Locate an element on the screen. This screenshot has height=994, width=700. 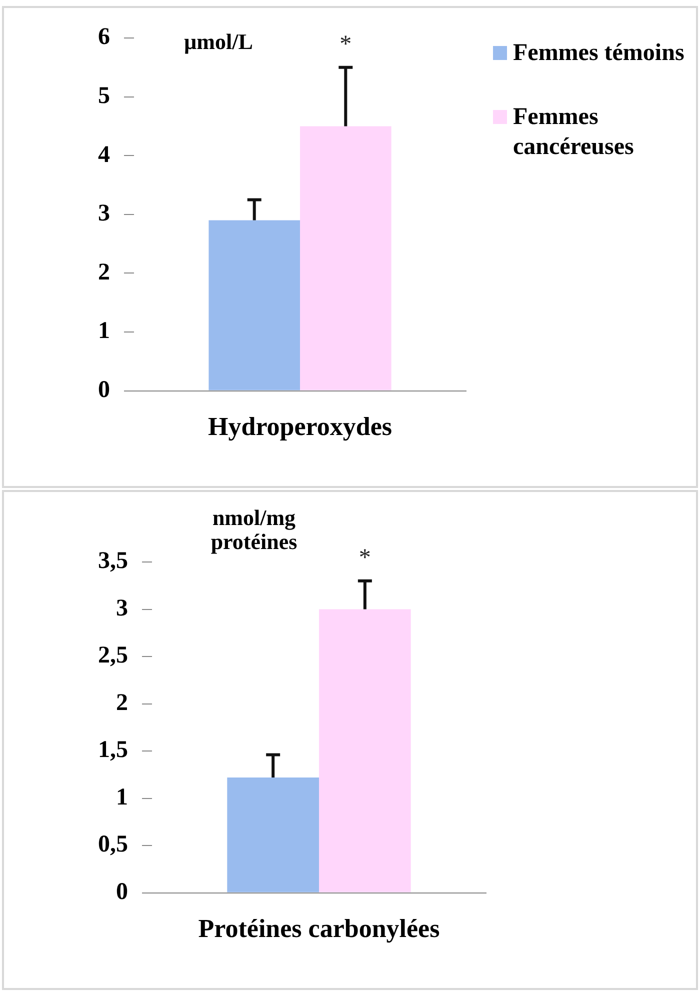
y-axis-title: nmol/mg protéines is located at coordinates (254, 529).